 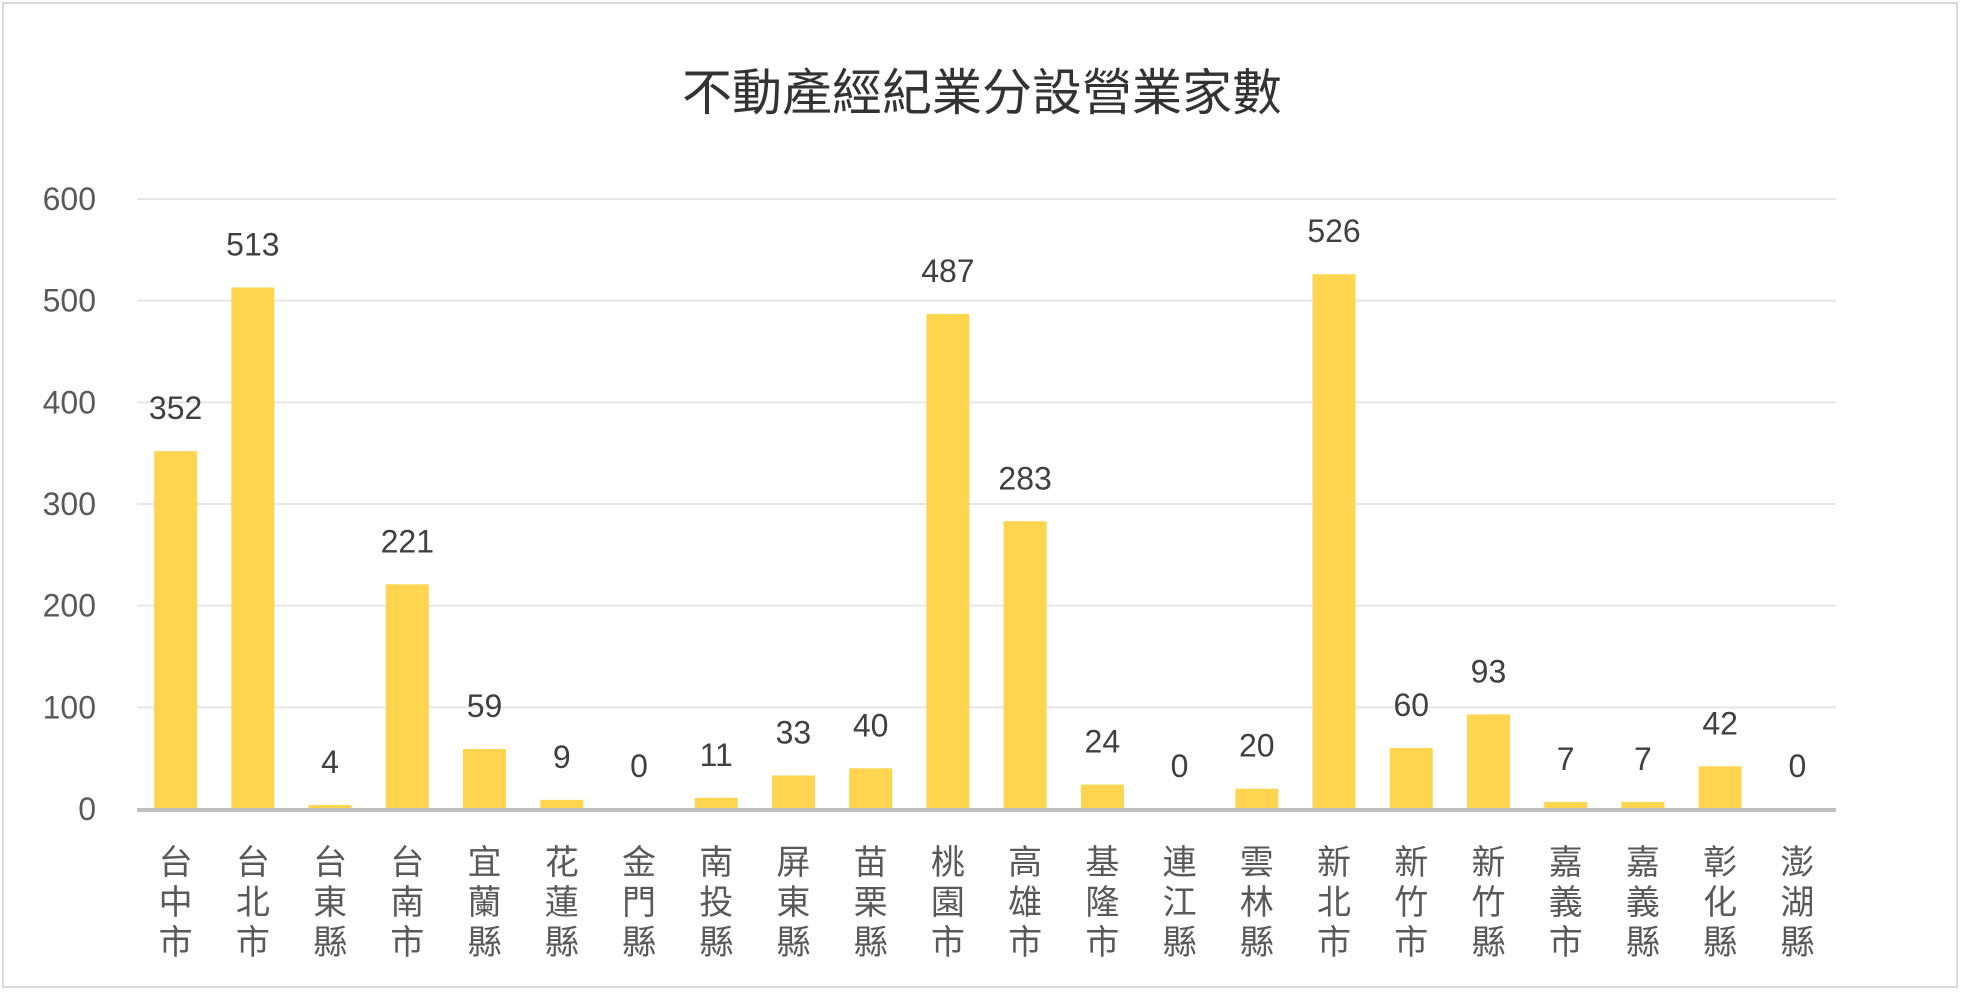 What do you see at coordinates (639, 903) in the screenshot?
I see `x-tick-label: 金門縣` at bounding box center [639, 903].